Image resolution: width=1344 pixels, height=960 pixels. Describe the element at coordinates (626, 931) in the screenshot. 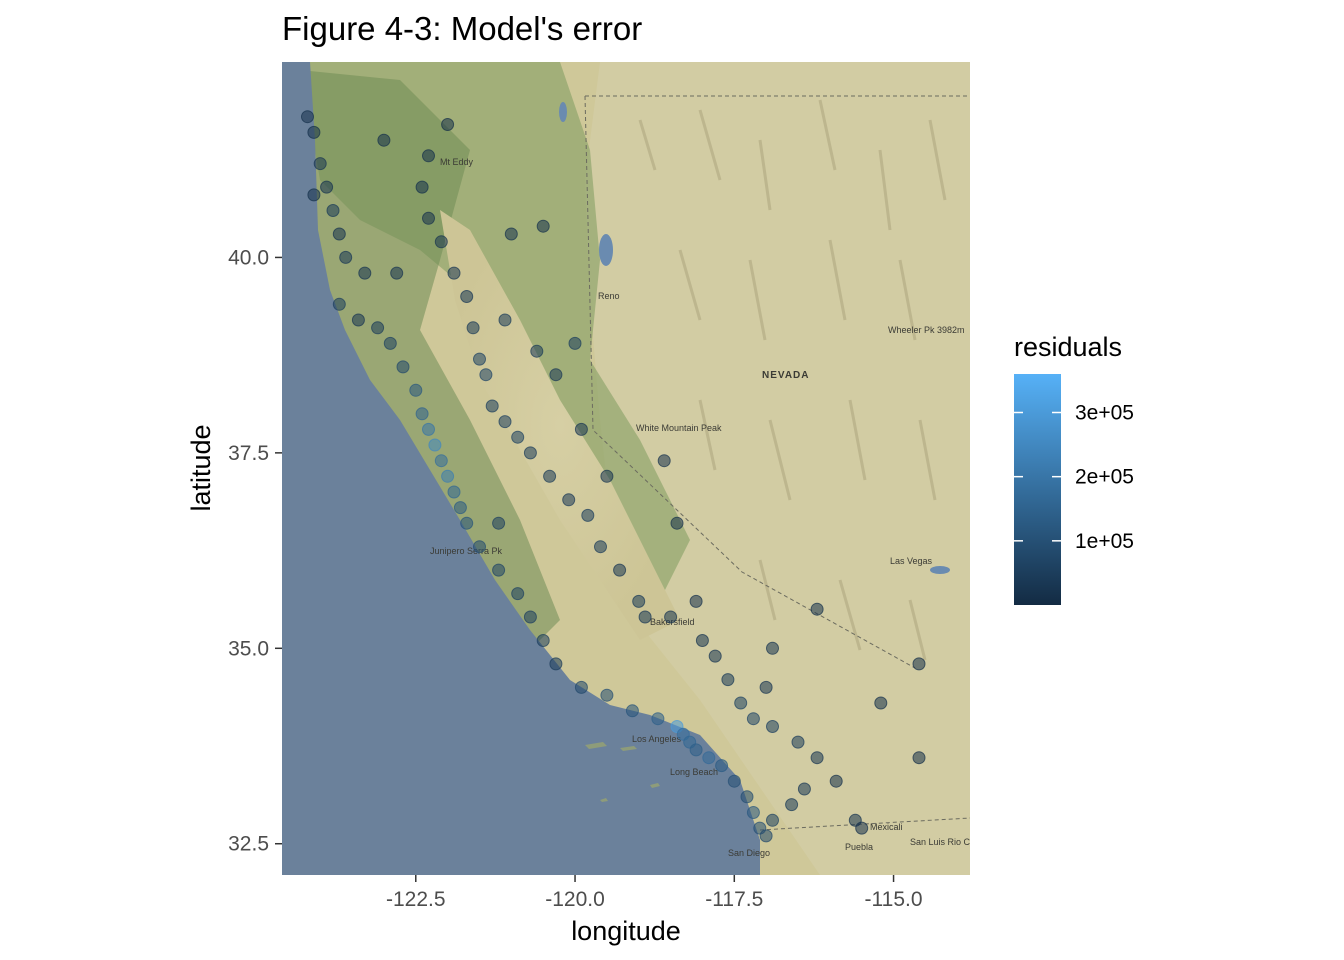

I see `x-axis-title: longitude` at that location.